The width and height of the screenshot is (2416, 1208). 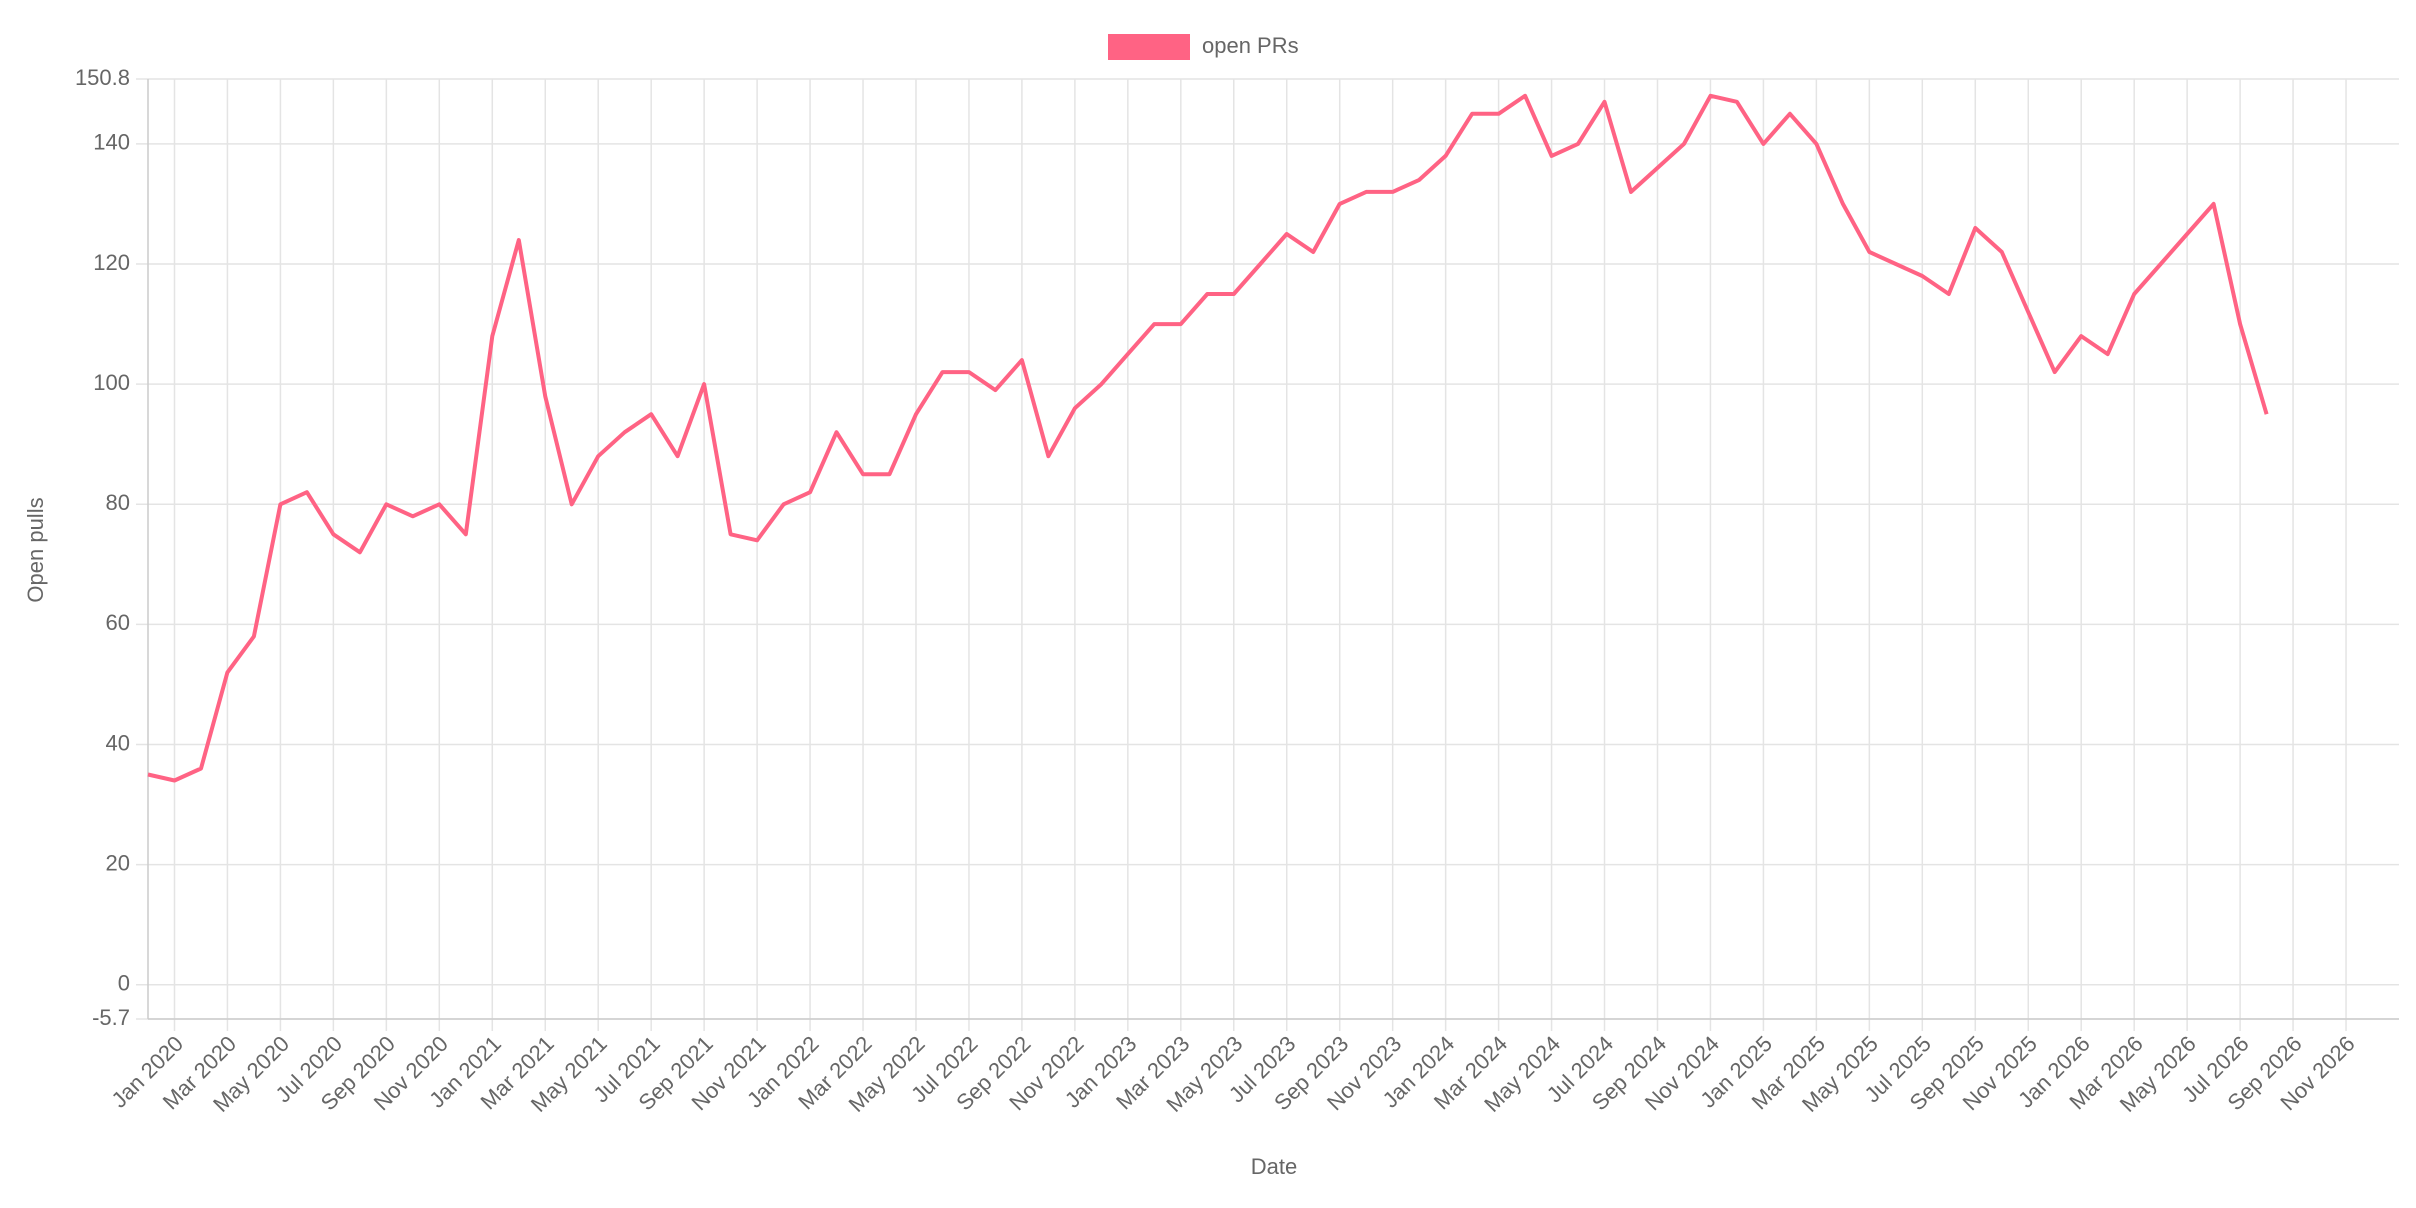 I want to click on y-tick-label: 40, so click(x=118, y=742).